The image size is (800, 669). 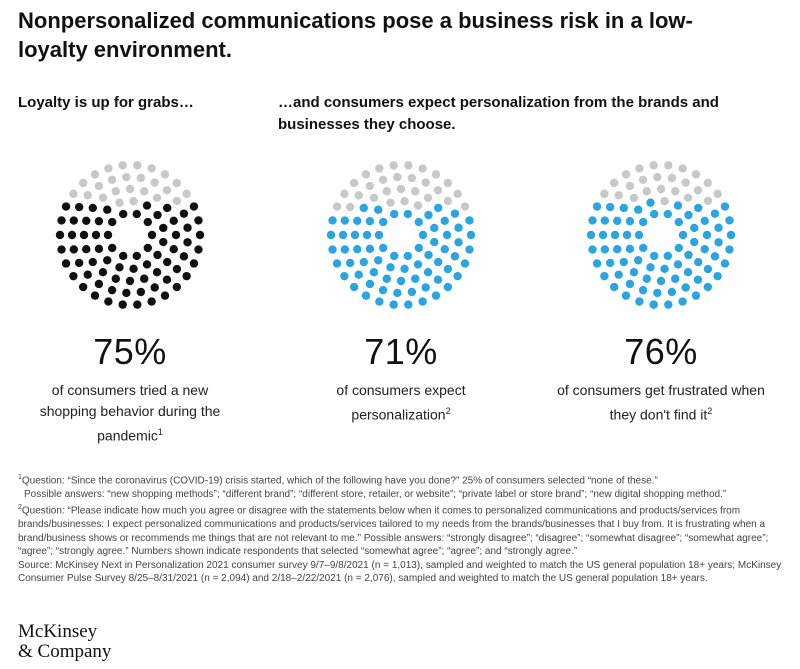 I want to click on footnote-ref-1: 1, so click(x=160, y=432).